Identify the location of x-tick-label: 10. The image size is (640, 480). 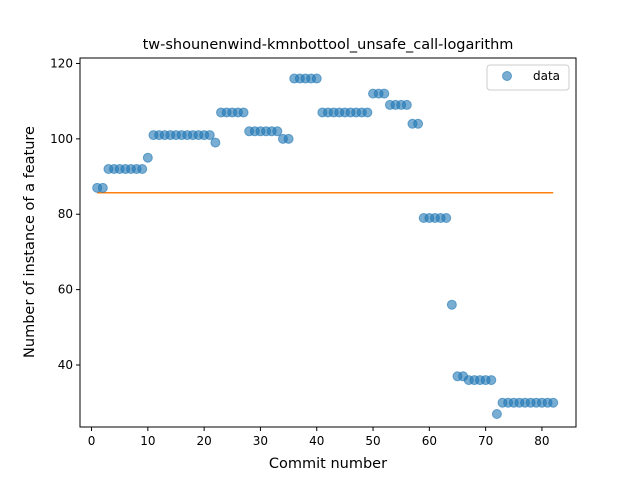
(147, 441).